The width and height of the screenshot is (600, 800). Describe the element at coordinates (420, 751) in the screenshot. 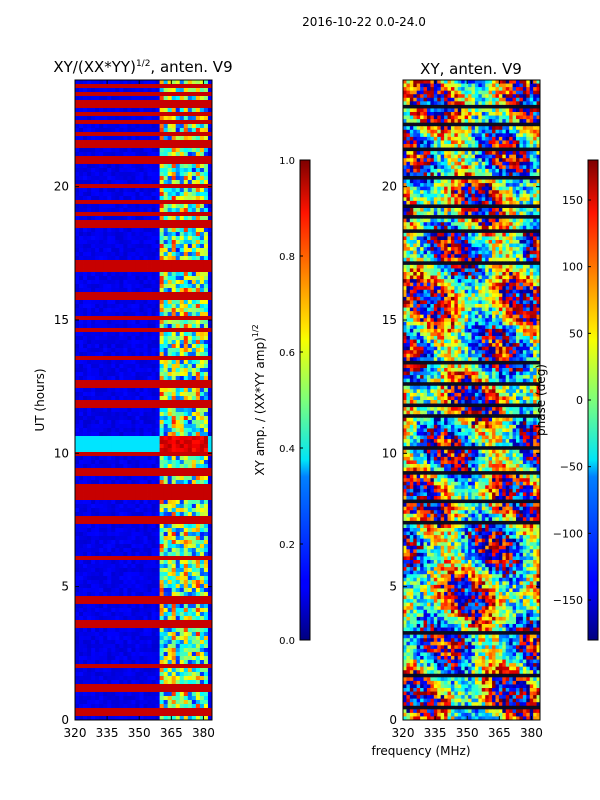

I see `x-axis-label: frequency (MHz)` at that location.